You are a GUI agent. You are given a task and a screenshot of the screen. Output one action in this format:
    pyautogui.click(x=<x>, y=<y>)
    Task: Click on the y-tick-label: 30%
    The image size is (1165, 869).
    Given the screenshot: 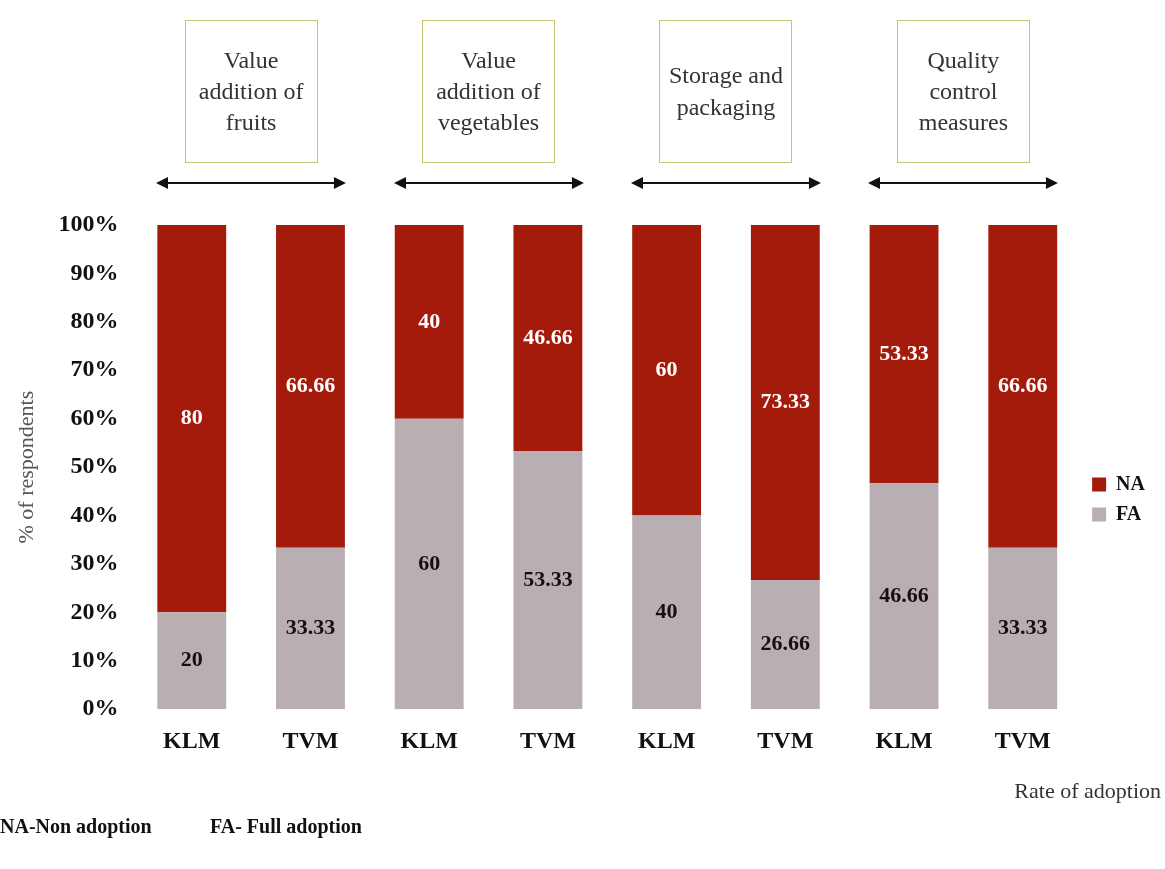 What is the action you would take?
    pyautogui.click(x=94, y=562)
    